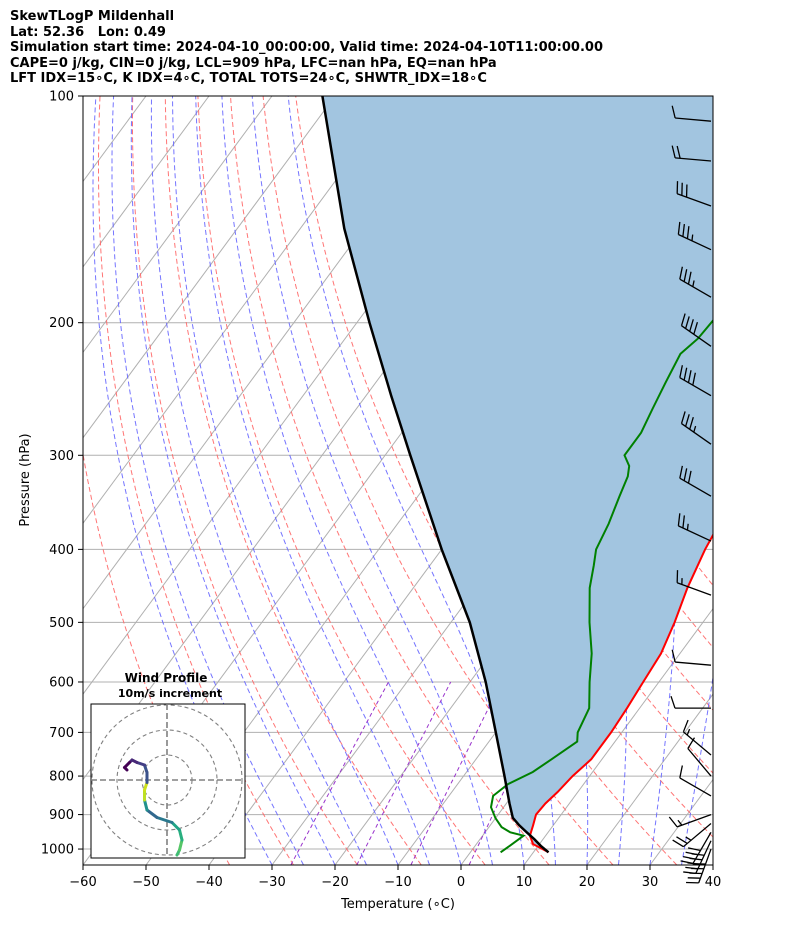 This screenshot has height=937, width=794. What do you see at coordinates (650, 882) in the screenshot?
I see `x-tick-label: 30` at bounding box center [650, 882].